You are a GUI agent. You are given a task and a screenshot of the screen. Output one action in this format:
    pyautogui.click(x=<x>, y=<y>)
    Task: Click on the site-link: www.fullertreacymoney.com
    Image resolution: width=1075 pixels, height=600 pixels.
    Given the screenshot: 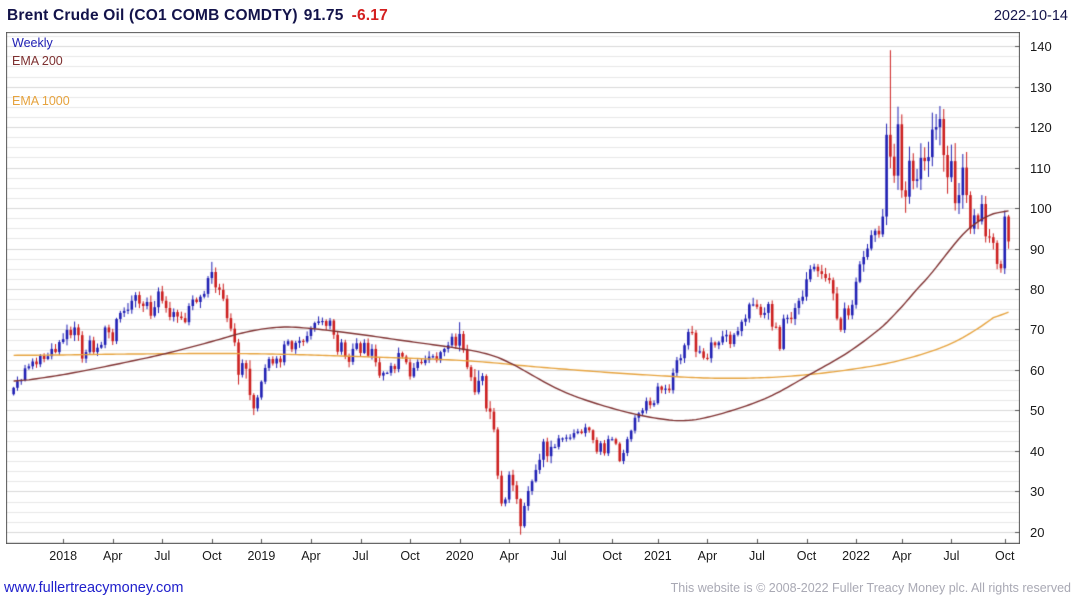 What is the action you would take?
    pyautogui.click(x=94, y=588)
    